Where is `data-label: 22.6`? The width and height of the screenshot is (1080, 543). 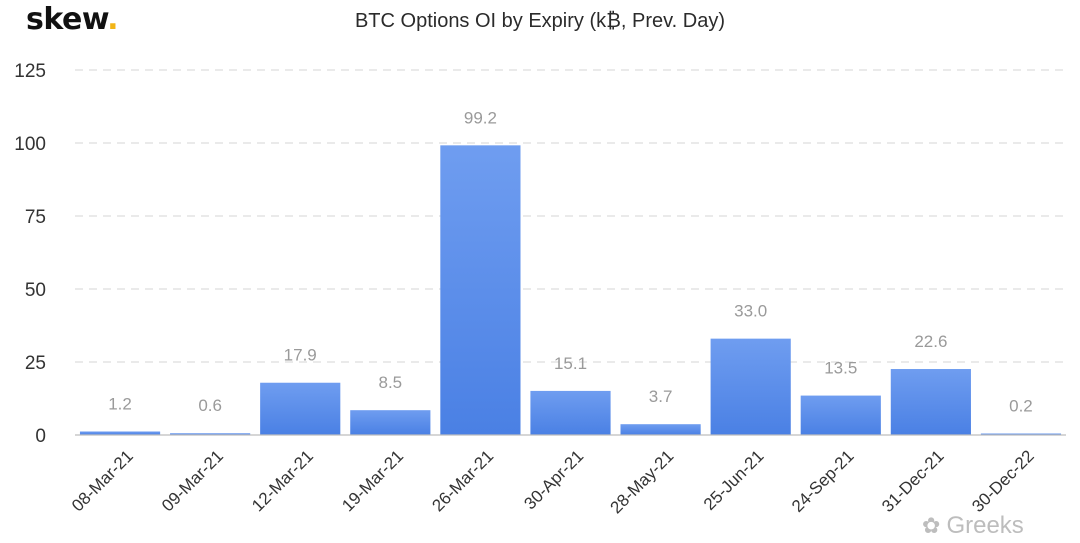 data-label: 22.6 is located at coordinates (930, 341).